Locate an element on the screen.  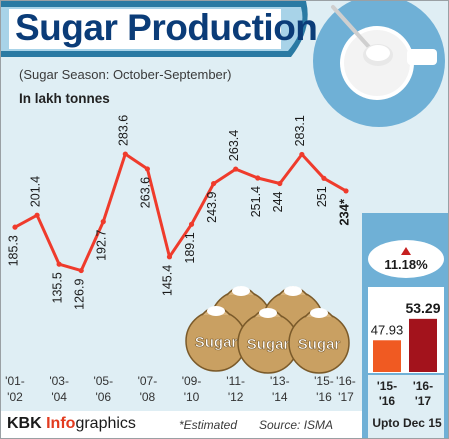
brand-logo: KBK Infographics is located at coordinates (71, 424).